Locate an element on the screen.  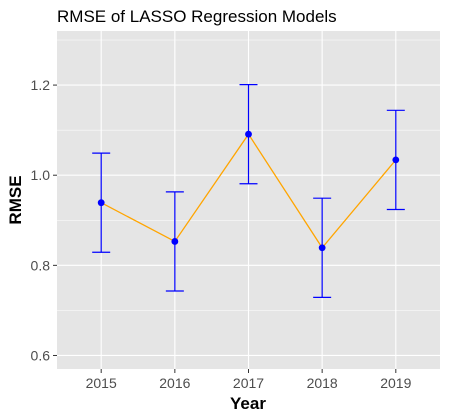
y-tick-label: 0.6 is located at coordinates (41, 355).